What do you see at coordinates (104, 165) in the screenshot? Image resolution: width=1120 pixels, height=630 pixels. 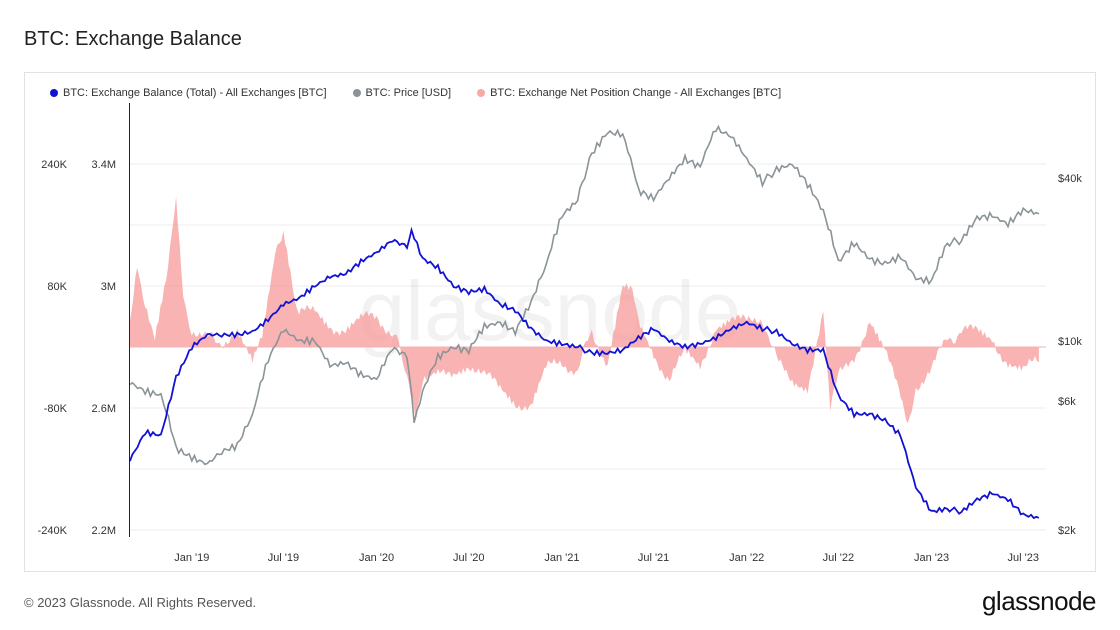 I see `tick-label-balance: 3.4M` at bounding box center [104, 165].